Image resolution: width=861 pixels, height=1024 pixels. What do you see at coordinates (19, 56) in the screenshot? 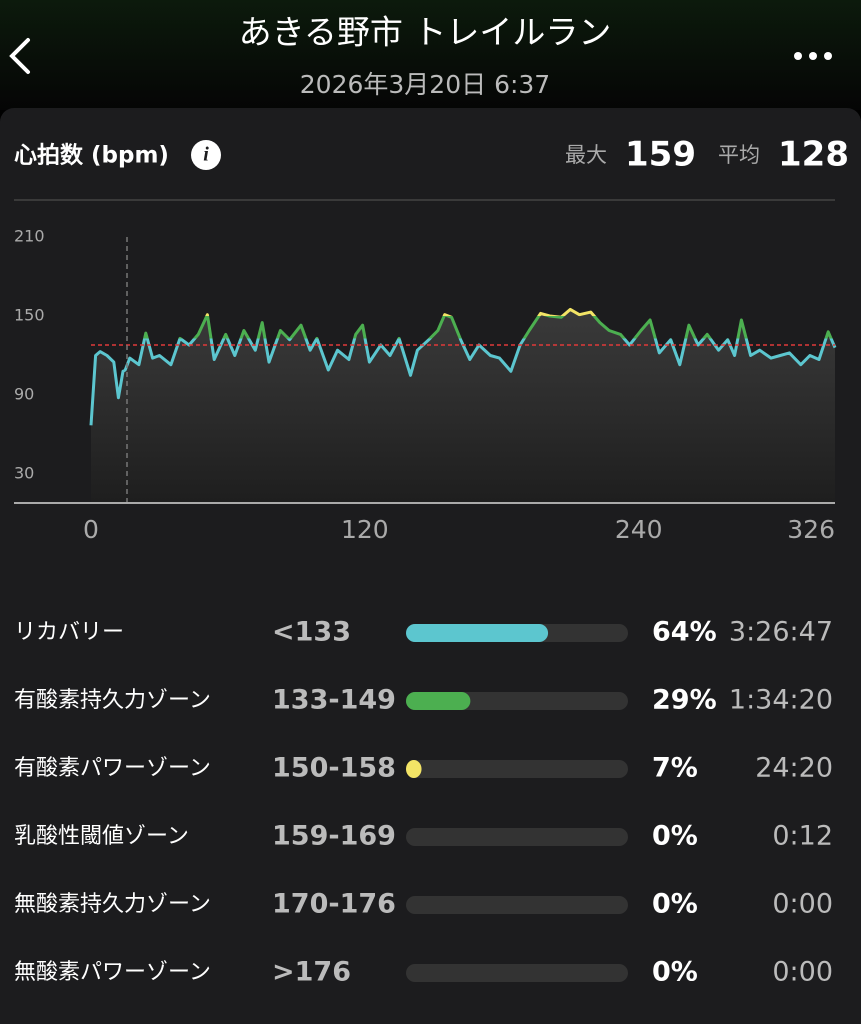
I see `back-button` at bounding box center [19, 56].